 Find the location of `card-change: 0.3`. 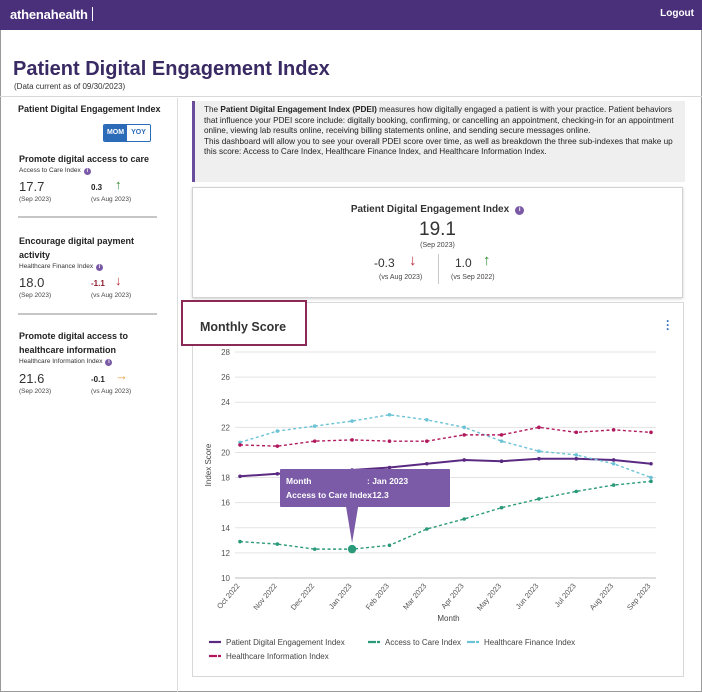

card-change: 0.3 is located at coordinates (97, 187).